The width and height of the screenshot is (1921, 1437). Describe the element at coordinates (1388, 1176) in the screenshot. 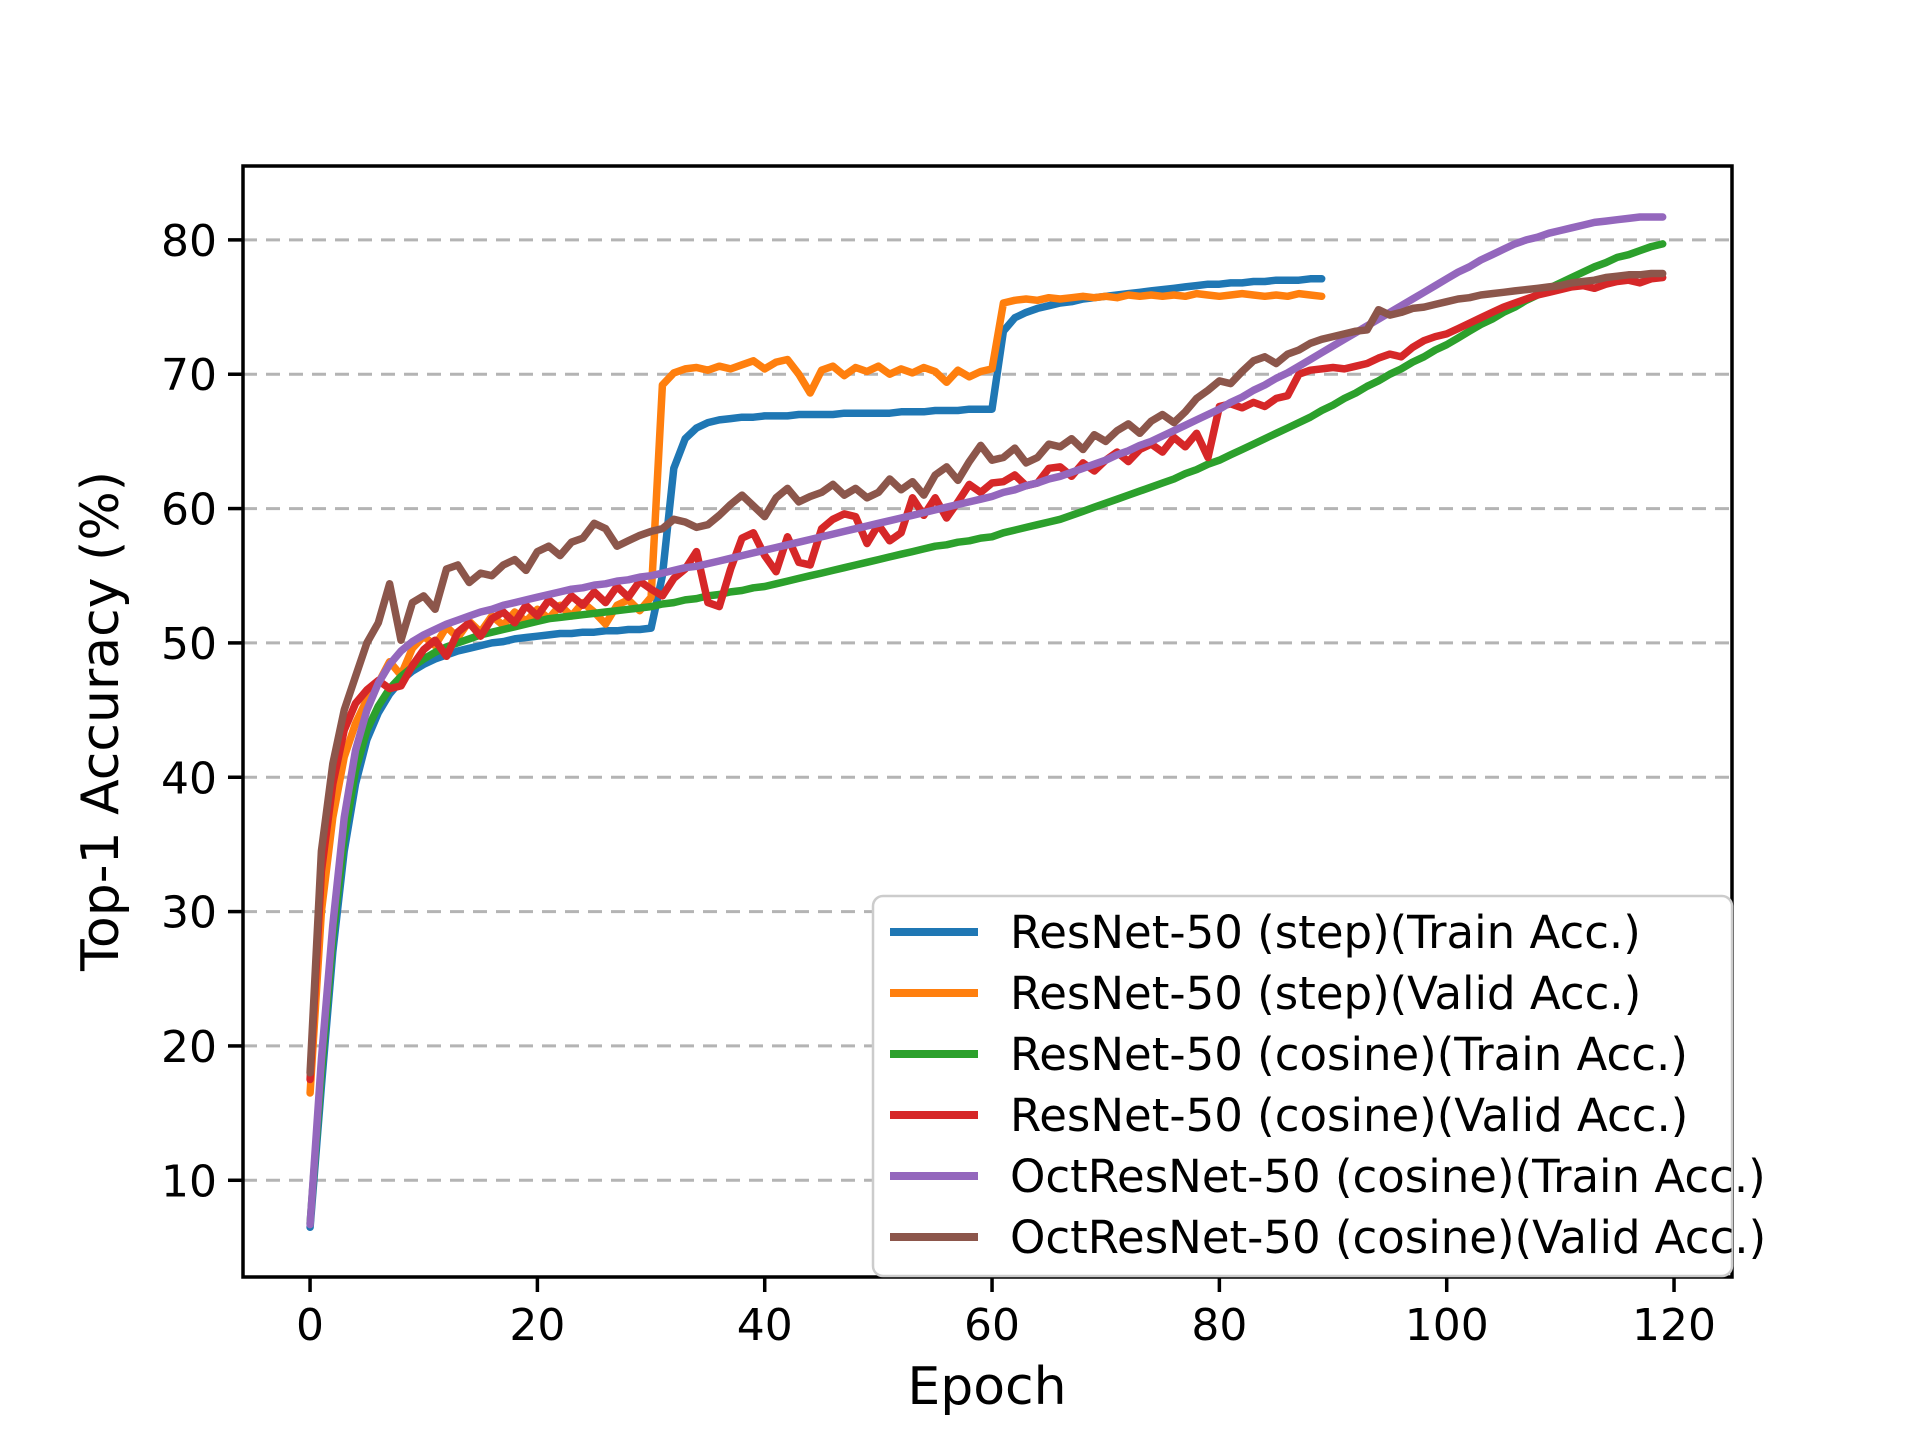

I see `legend-label-4: OctResNet-50 (cosine)(Train Acc.)` at that location.